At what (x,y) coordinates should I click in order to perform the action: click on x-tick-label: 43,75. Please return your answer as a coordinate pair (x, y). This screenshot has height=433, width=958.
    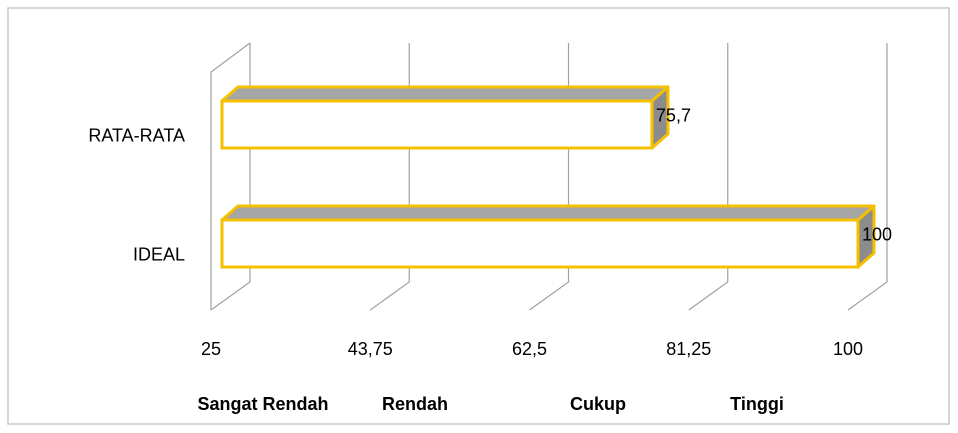
    Looking at the image, I should click on (370, 349).